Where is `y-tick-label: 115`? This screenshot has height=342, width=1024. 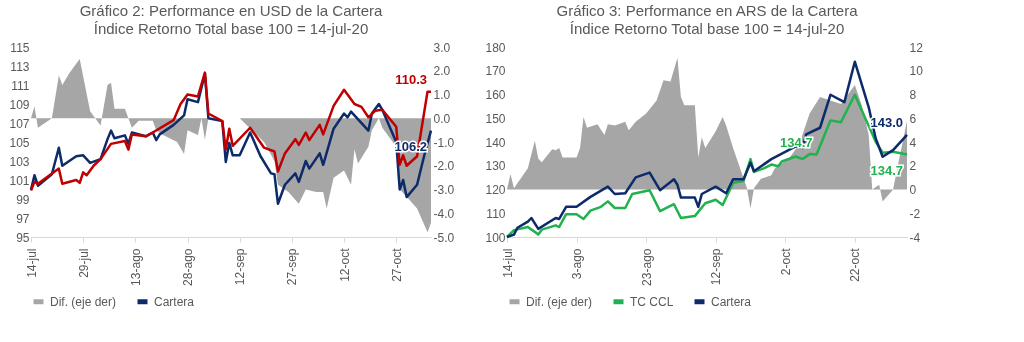
y-tick-label: 115 is located at coordinates (20, 47).